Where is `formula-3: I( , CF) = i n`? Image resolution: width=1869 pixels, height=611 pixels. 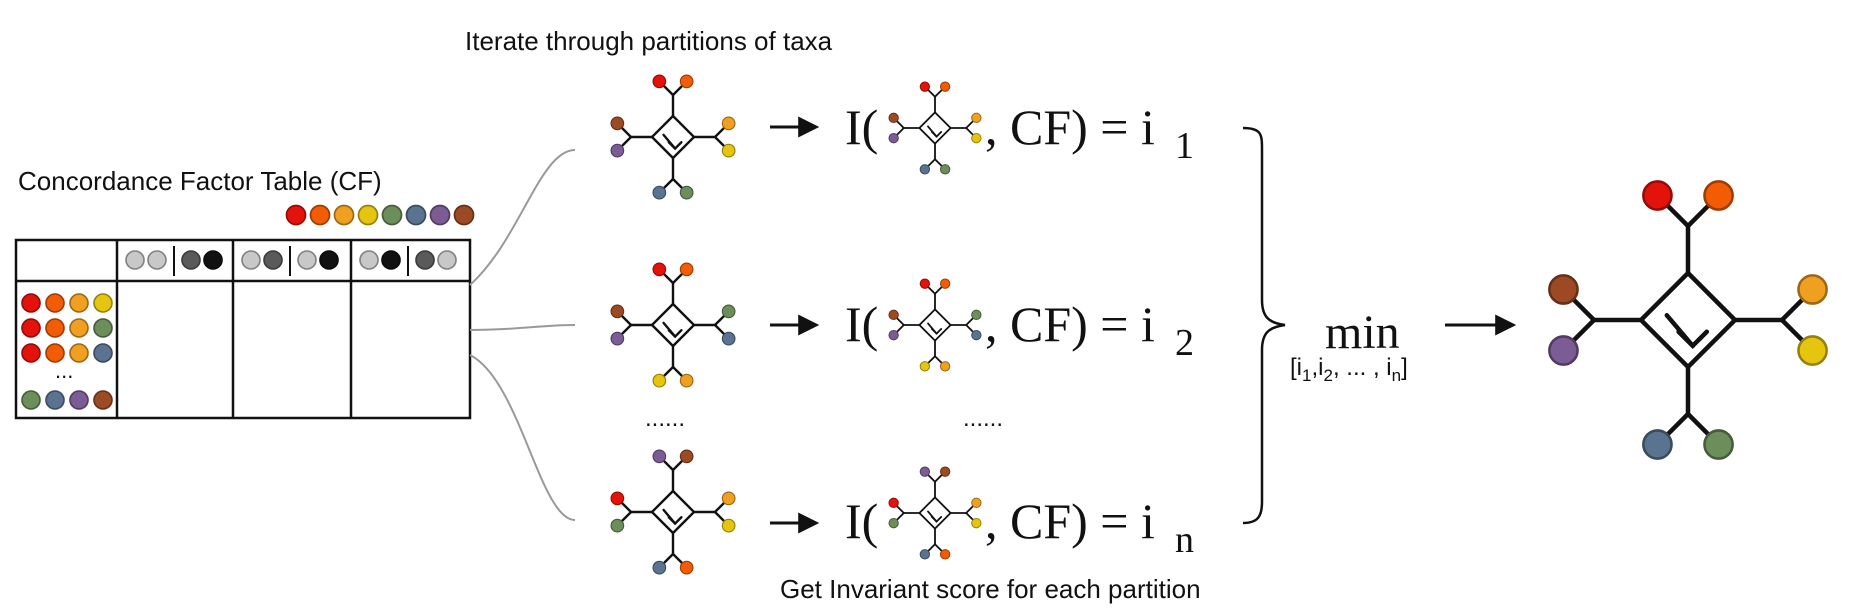
formula-3: I( , CF) = i n is located at coordinates (1019, 527).